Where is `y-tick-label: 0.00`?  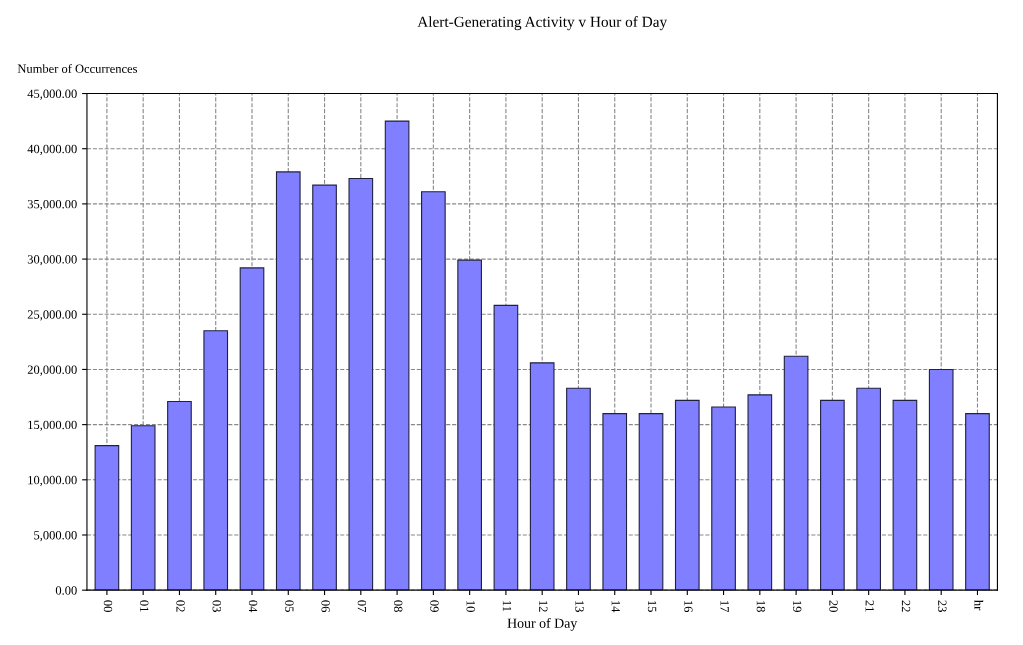
y-tick-label: 0.00 is located at coordinates (66, 590).